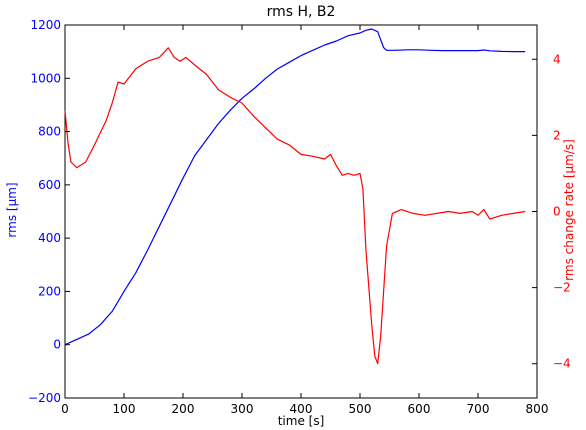 This screenshot has height=430, width=586. Describe the element at coordinates (45, 78) in the screenshot. I see `y-left-tick-label: 1000` at that location.